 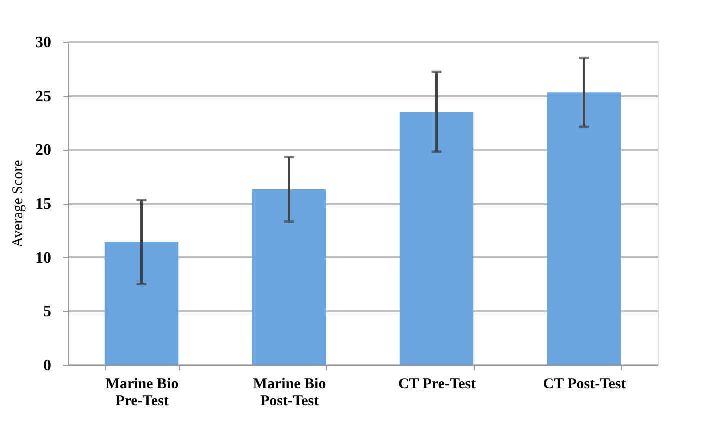 I want to click on x-tick-label: CT Post-Test, so click(x=584, y=384).